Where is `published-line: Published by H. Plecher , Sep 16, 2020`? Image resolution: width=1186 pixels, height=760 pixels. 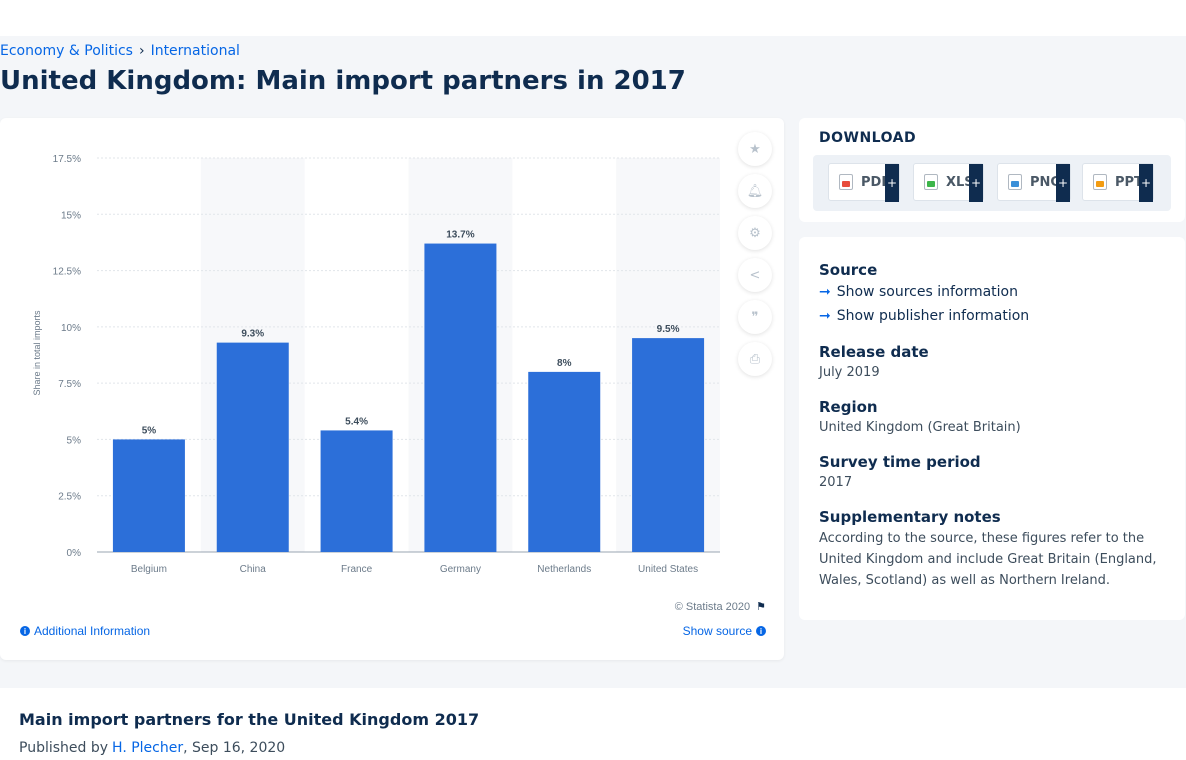
published-line: Published by H. Plecher , Sep 16, 2020 is located at coordinates (152, 748).